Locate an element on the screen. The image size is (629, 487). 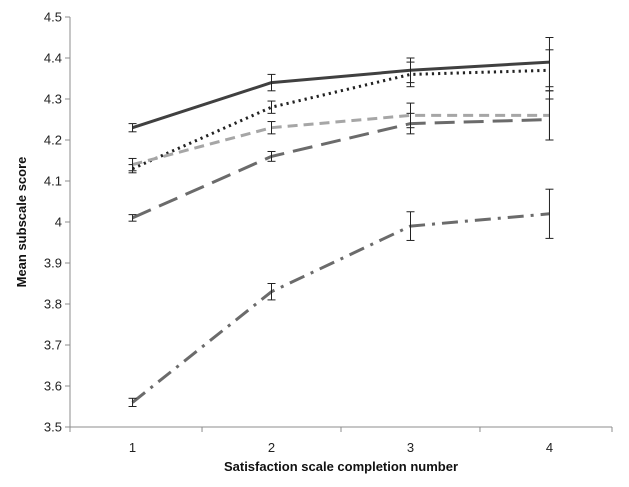
x-tick-label: 3 is located at coordinates (410, 447).